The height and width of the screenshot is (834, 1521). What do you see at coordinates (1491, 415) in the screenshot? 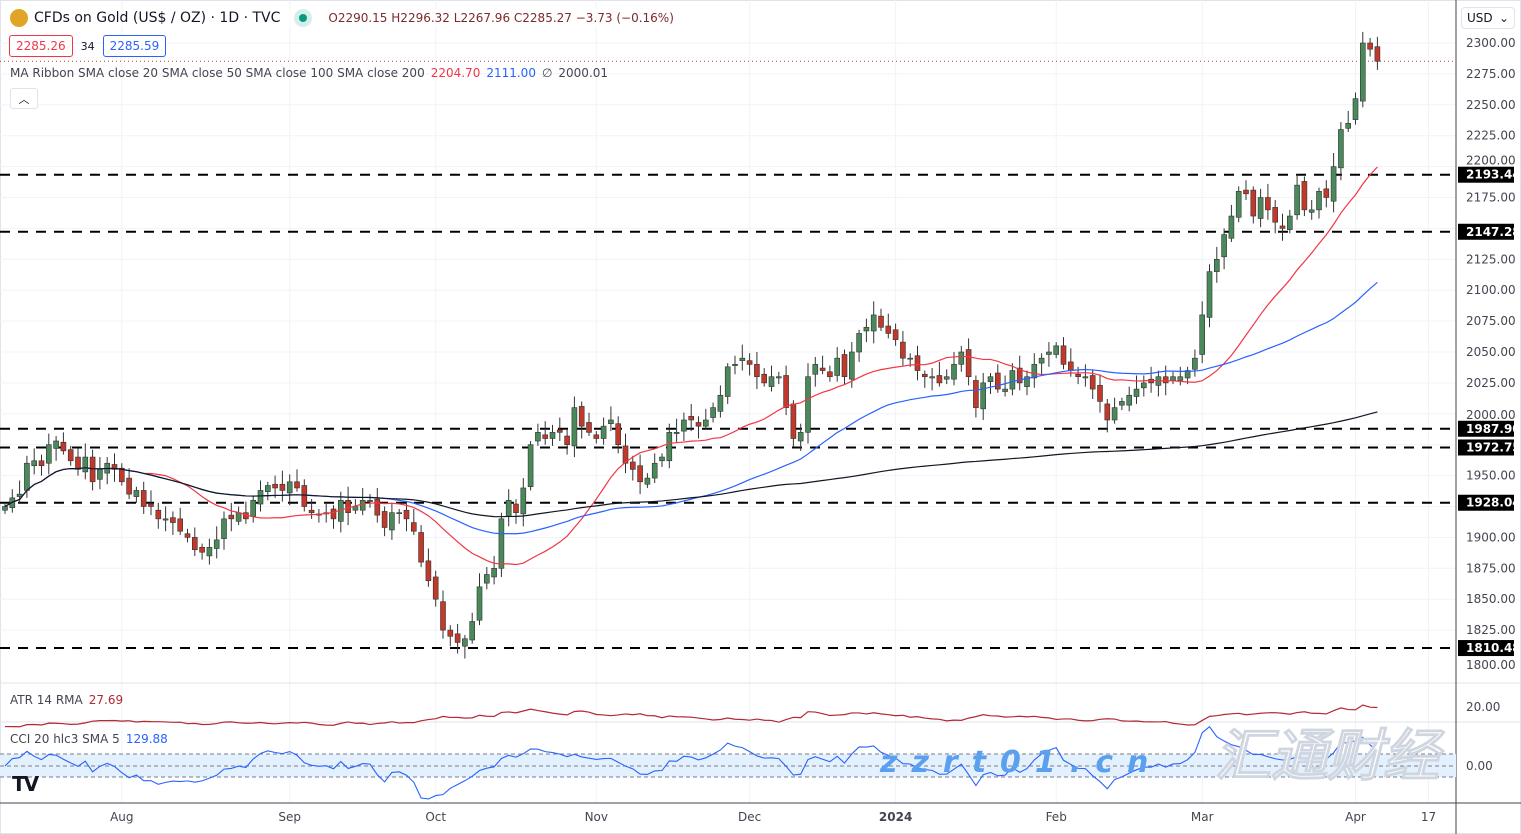
I see `price-tick: 2000.00` at bounding box center [1491, 415].